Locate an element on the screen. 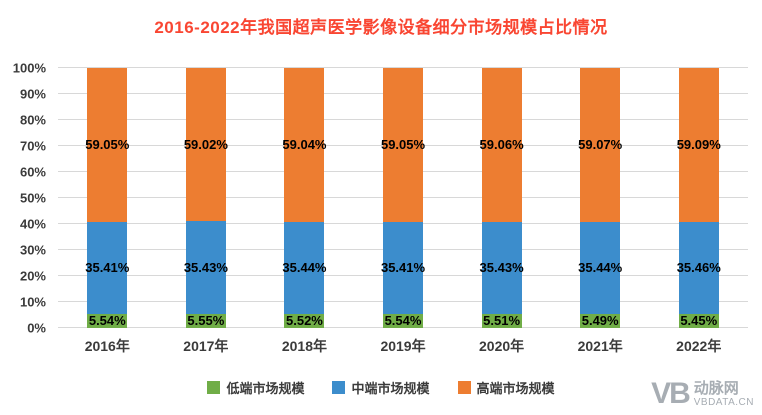 The width and height of the screenshot is (762, 415). y-axis: 0% 10% 20% 30% 40% 50% 60% 70% 80% 90% 100% is located at coordinates (25, 198).